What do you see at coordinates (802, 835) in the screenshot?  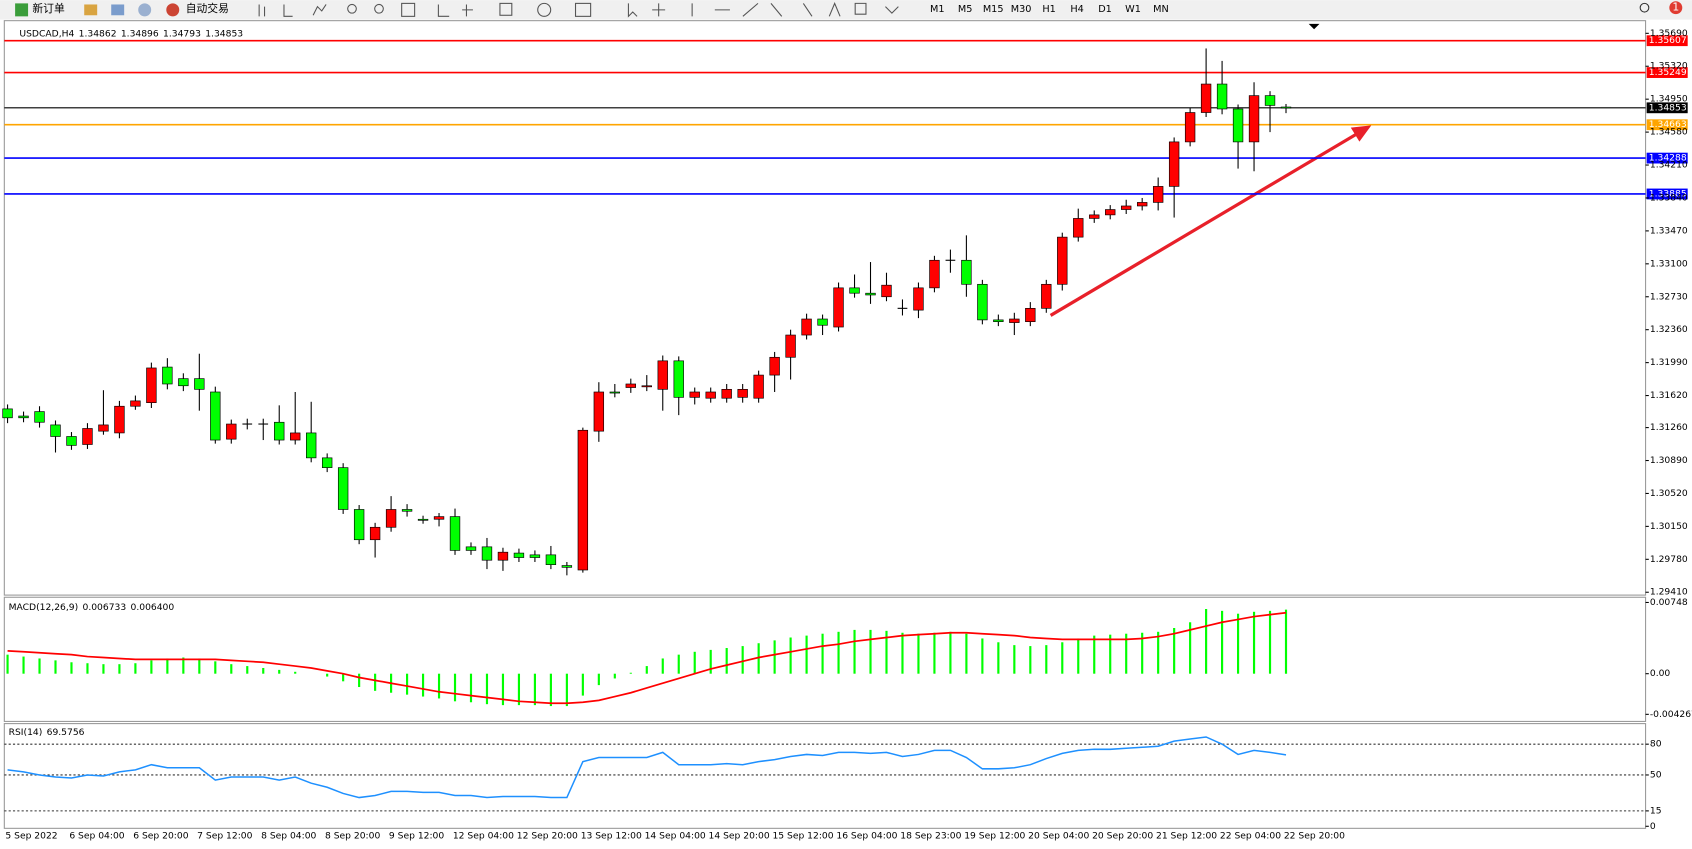 I see `x-tick-label: 15 Sep 12:00` at bounding box center [802, 835].